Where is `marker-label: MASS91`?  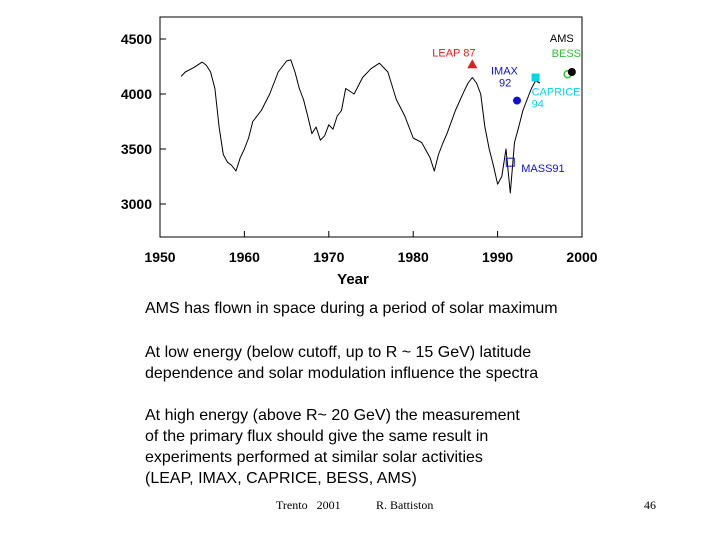 marker-label: MASS91 is located at coordinates (542, 169).